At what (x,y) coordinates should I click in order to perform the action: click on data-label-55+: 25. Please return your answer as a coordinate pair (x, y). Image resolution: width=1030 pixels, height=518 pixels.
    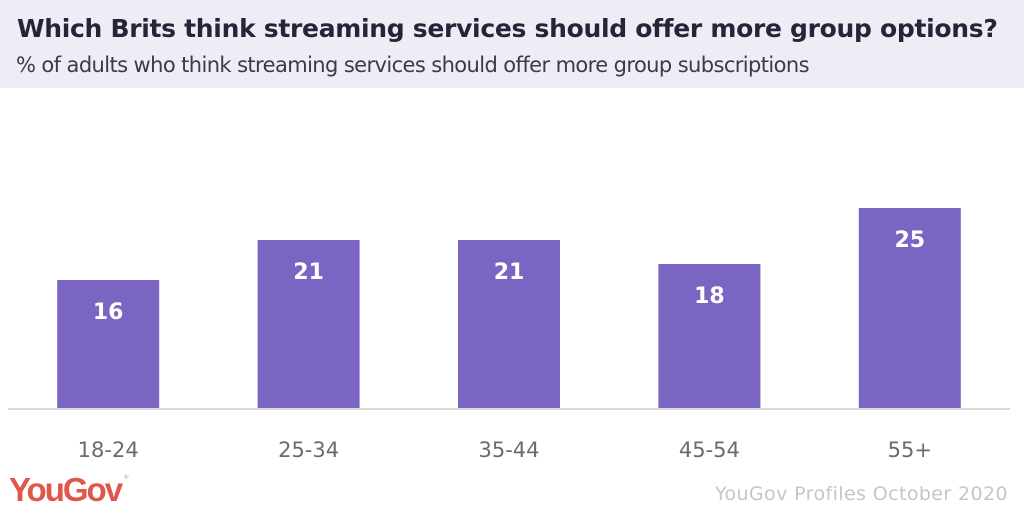
    Looking at the image, I should click on (909, 240).